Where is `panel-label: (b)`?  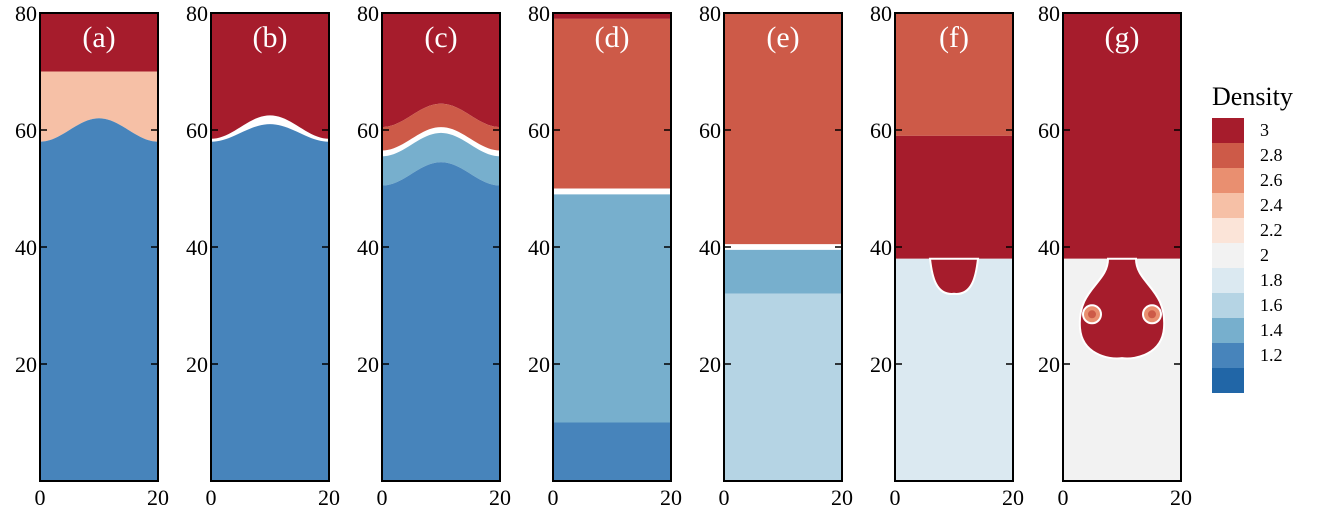 panel-label: (b) is located at coordinates (270, 37).